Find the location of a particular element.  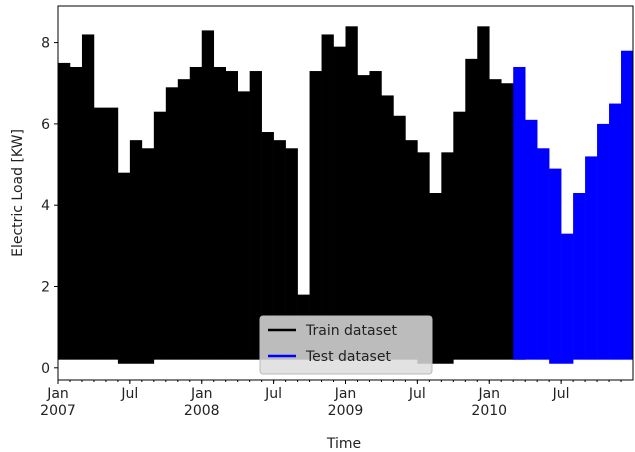

y-tick-label: 0 is located at coordinates (45, 369).